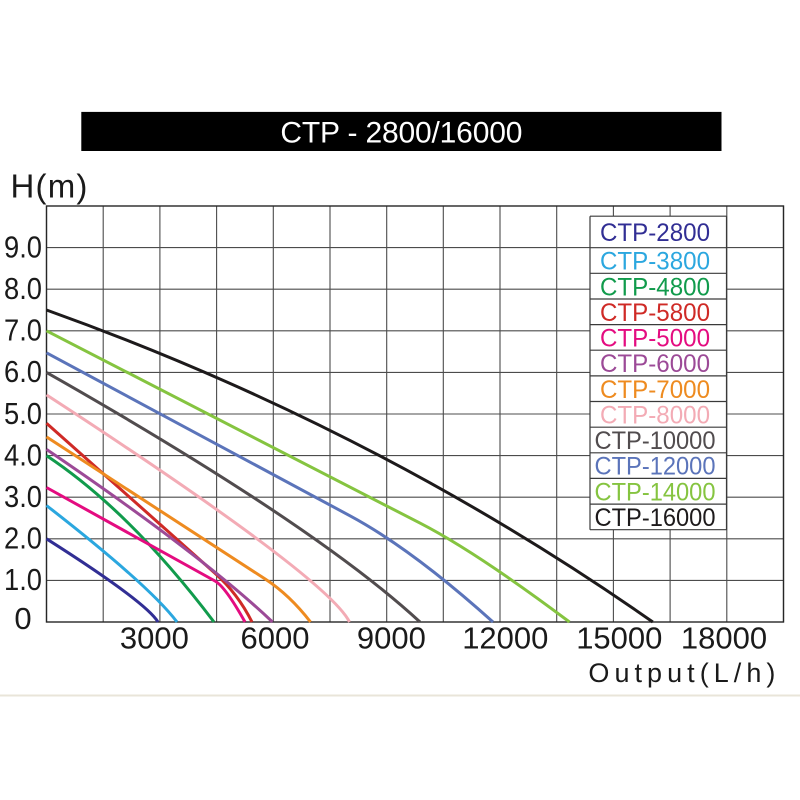 The height and width of the screenshot is (800, 800). What do you see at coordinates (655, 492) in the screenshot?
I see `svg-text: CTP-14000` at bounding box center [655, 492].